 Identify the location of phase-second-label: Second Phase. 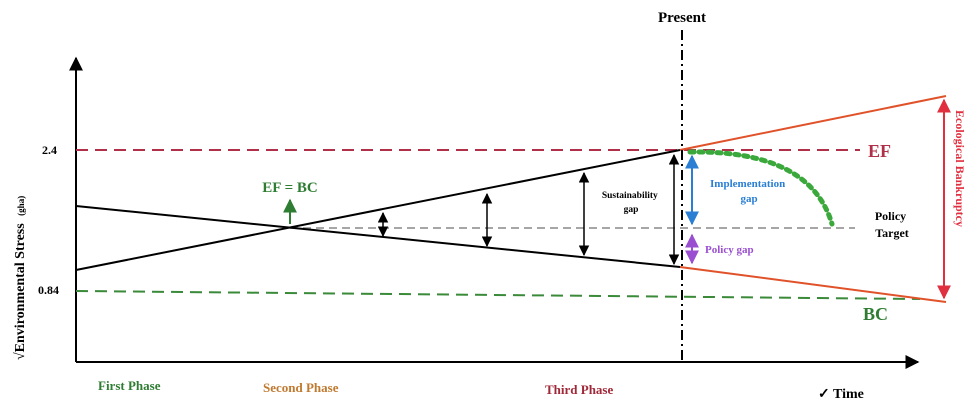
(301, 387).